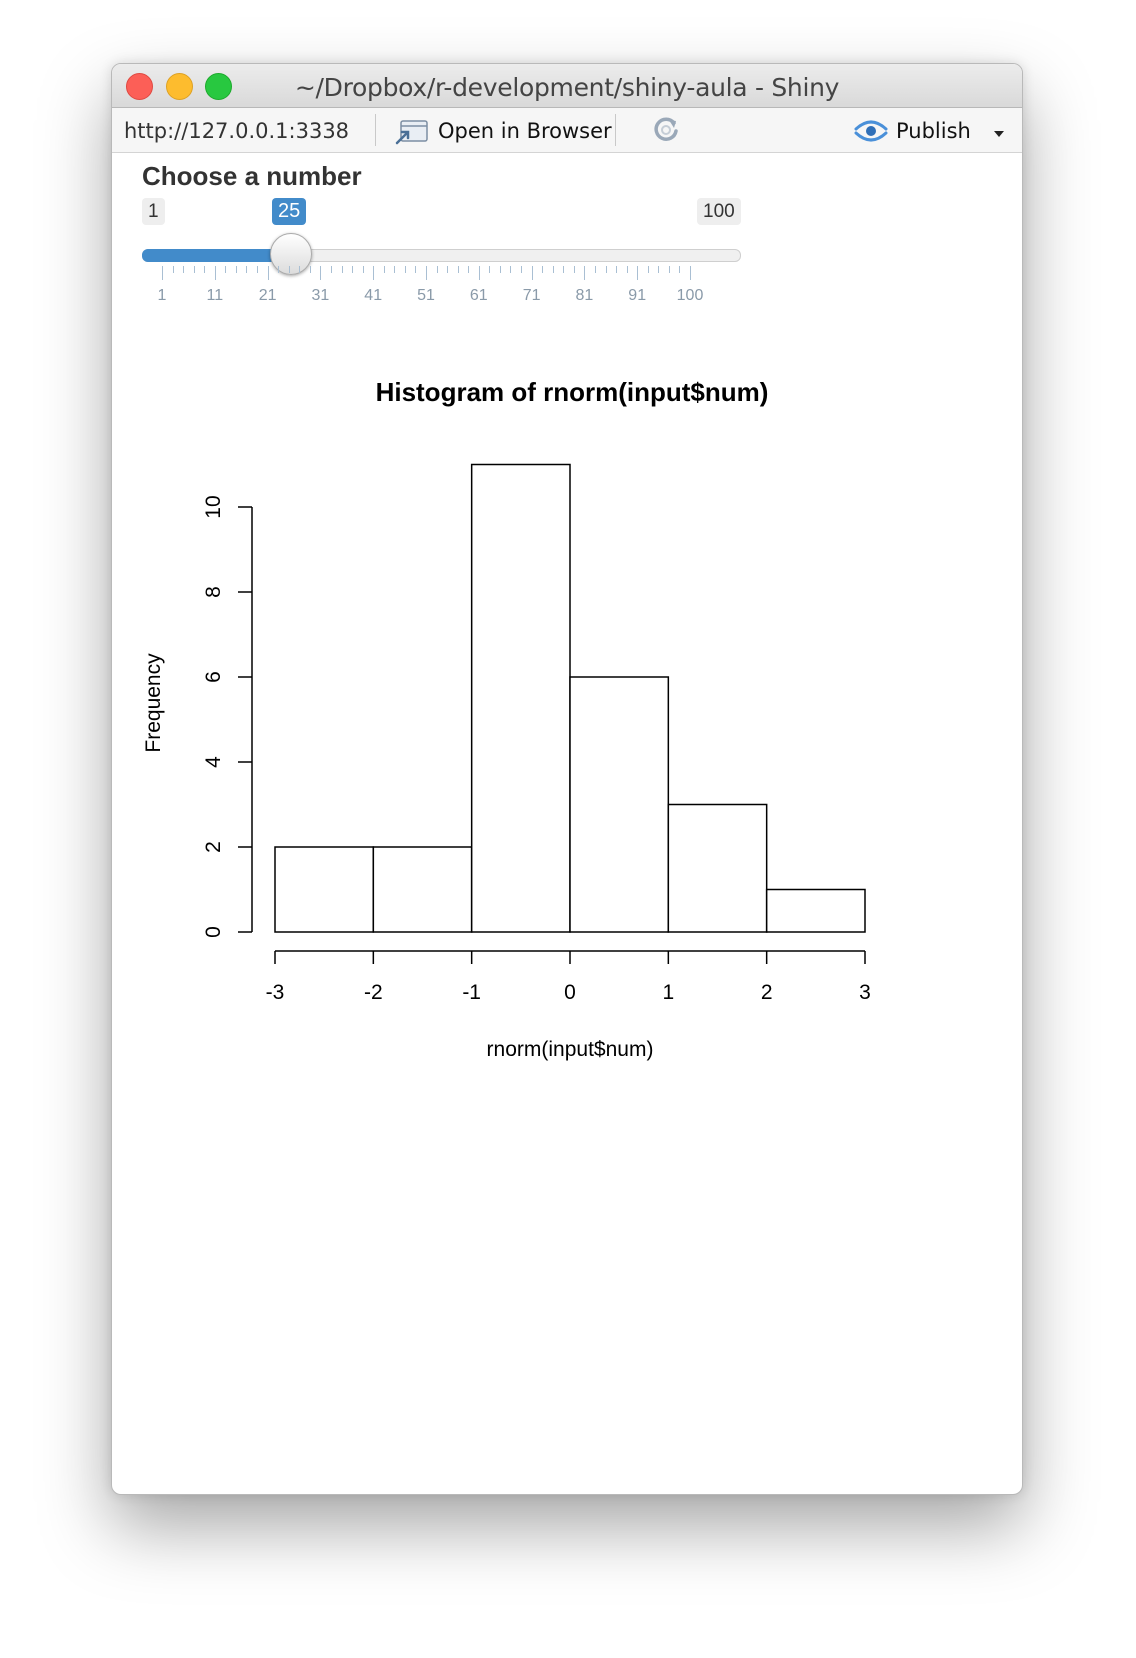 This screenshot has height=1658, width=1136. I want to click on slider-tick-label: 21, so click(267, 295).